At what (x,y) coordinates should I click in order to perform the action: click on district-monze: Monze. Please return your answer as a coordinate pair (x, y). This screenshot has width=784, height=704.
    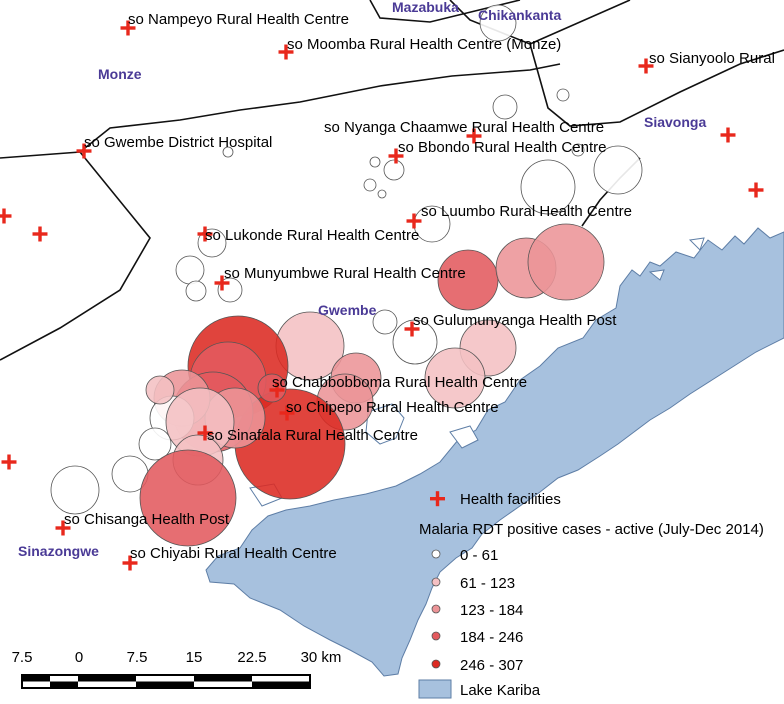
    Looking at the image, I should click on (120, 74).